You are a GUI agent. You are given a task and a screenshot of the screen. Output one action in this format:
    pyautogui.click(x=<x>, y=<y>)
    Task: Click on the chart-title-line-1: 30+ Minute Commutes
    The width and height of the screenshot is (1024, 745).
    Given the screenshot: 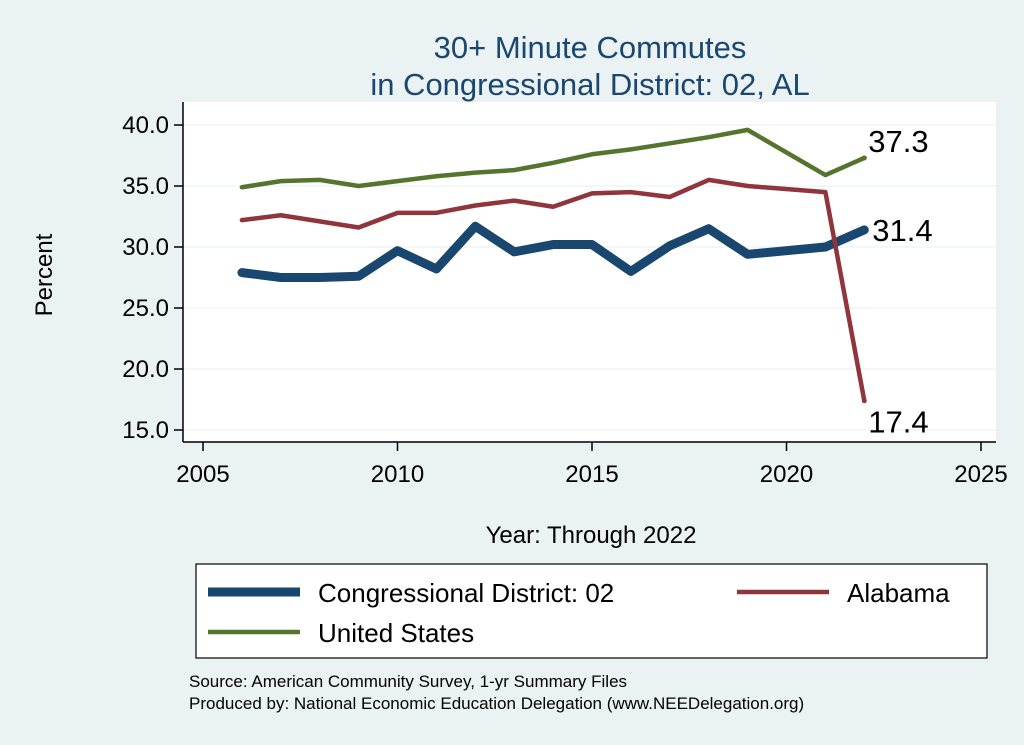 What is the action you would take?
    pyautogui.click(x=590, y=47)
    